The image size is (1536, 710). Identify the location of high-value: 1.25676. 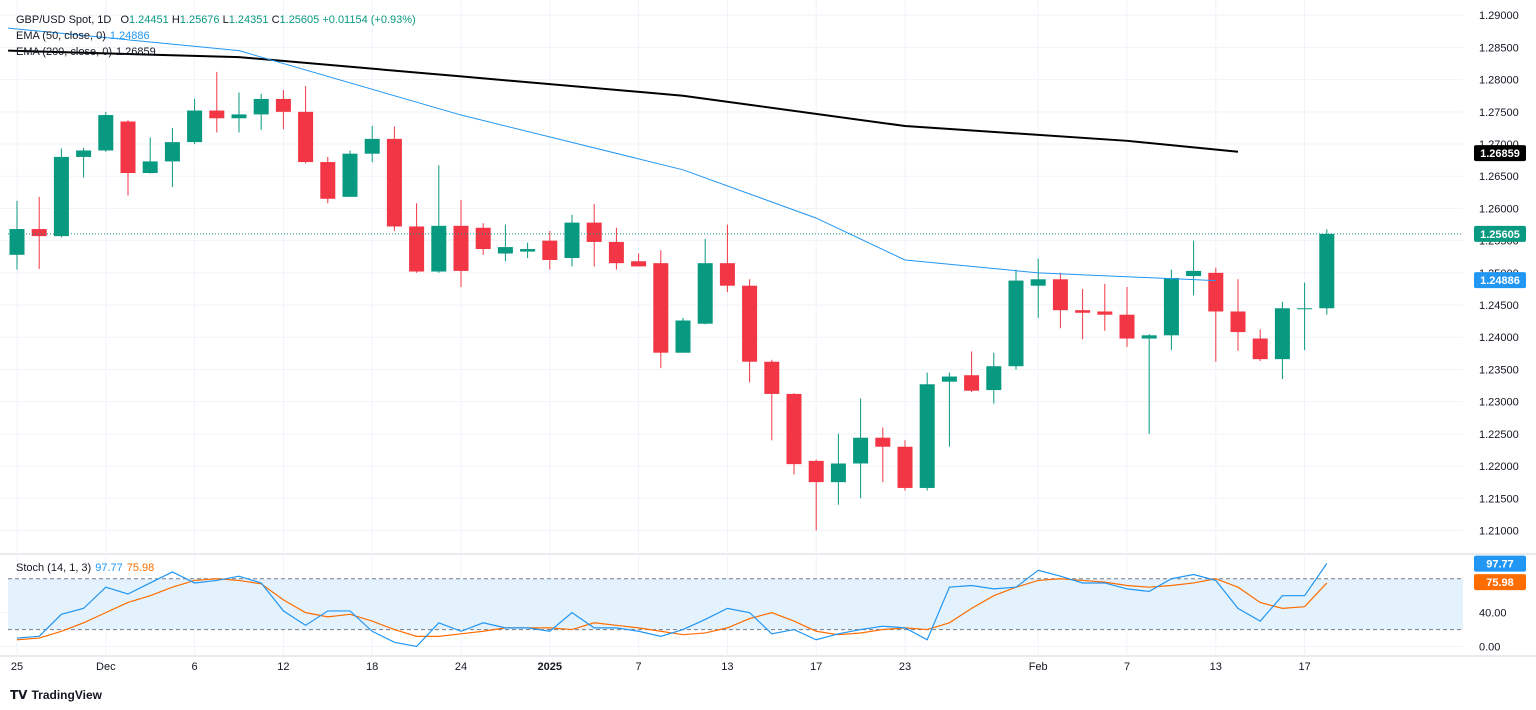
(199, 20).